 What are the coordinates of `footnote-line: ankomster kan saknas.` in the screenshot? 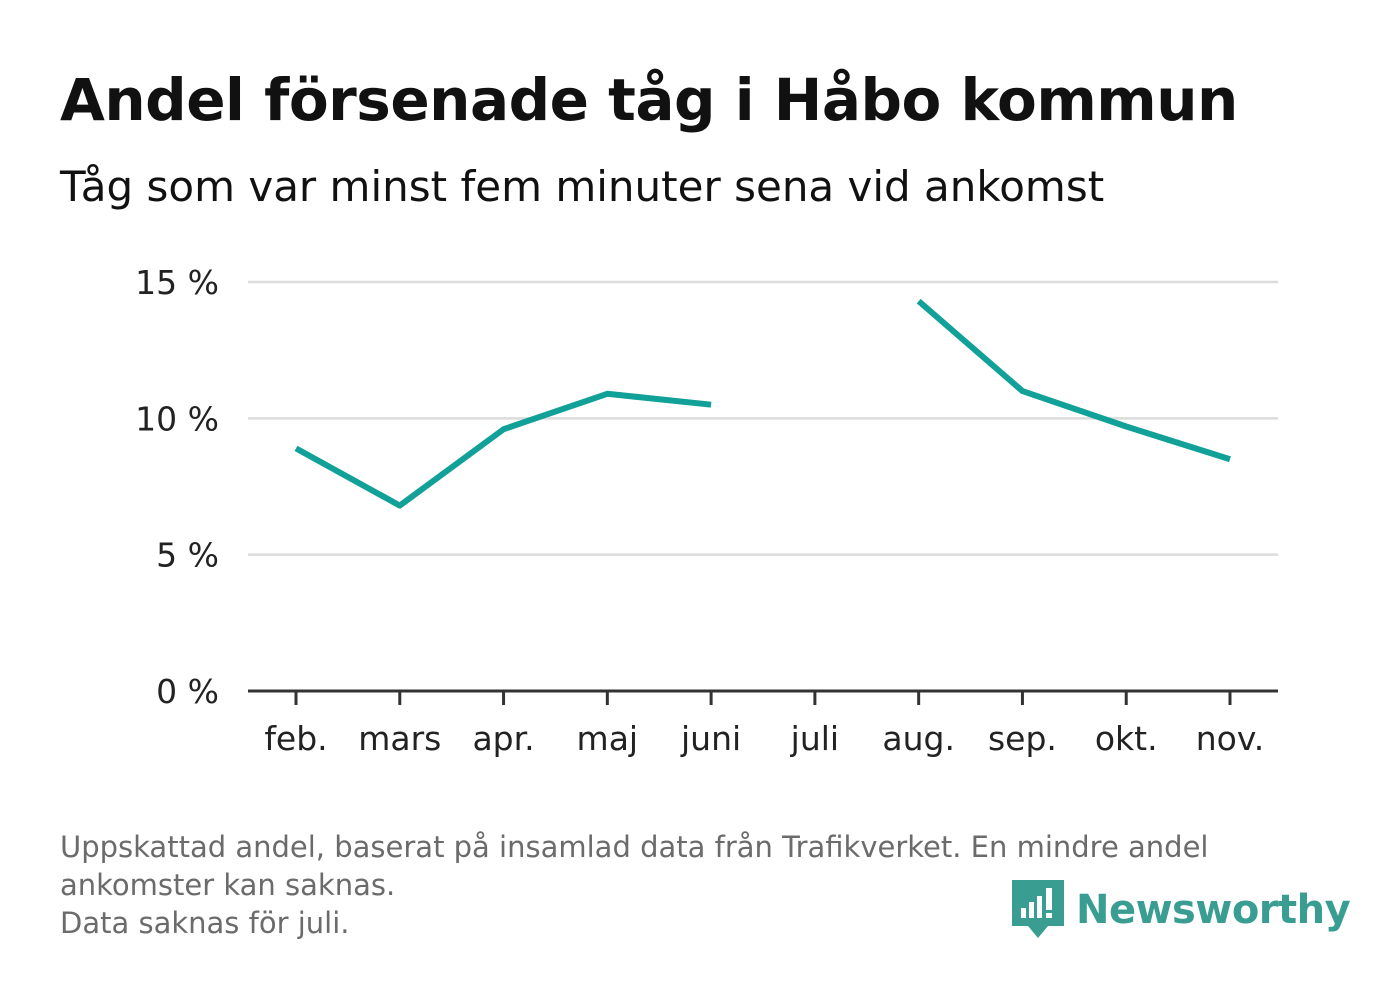 It's located at (228, 885).